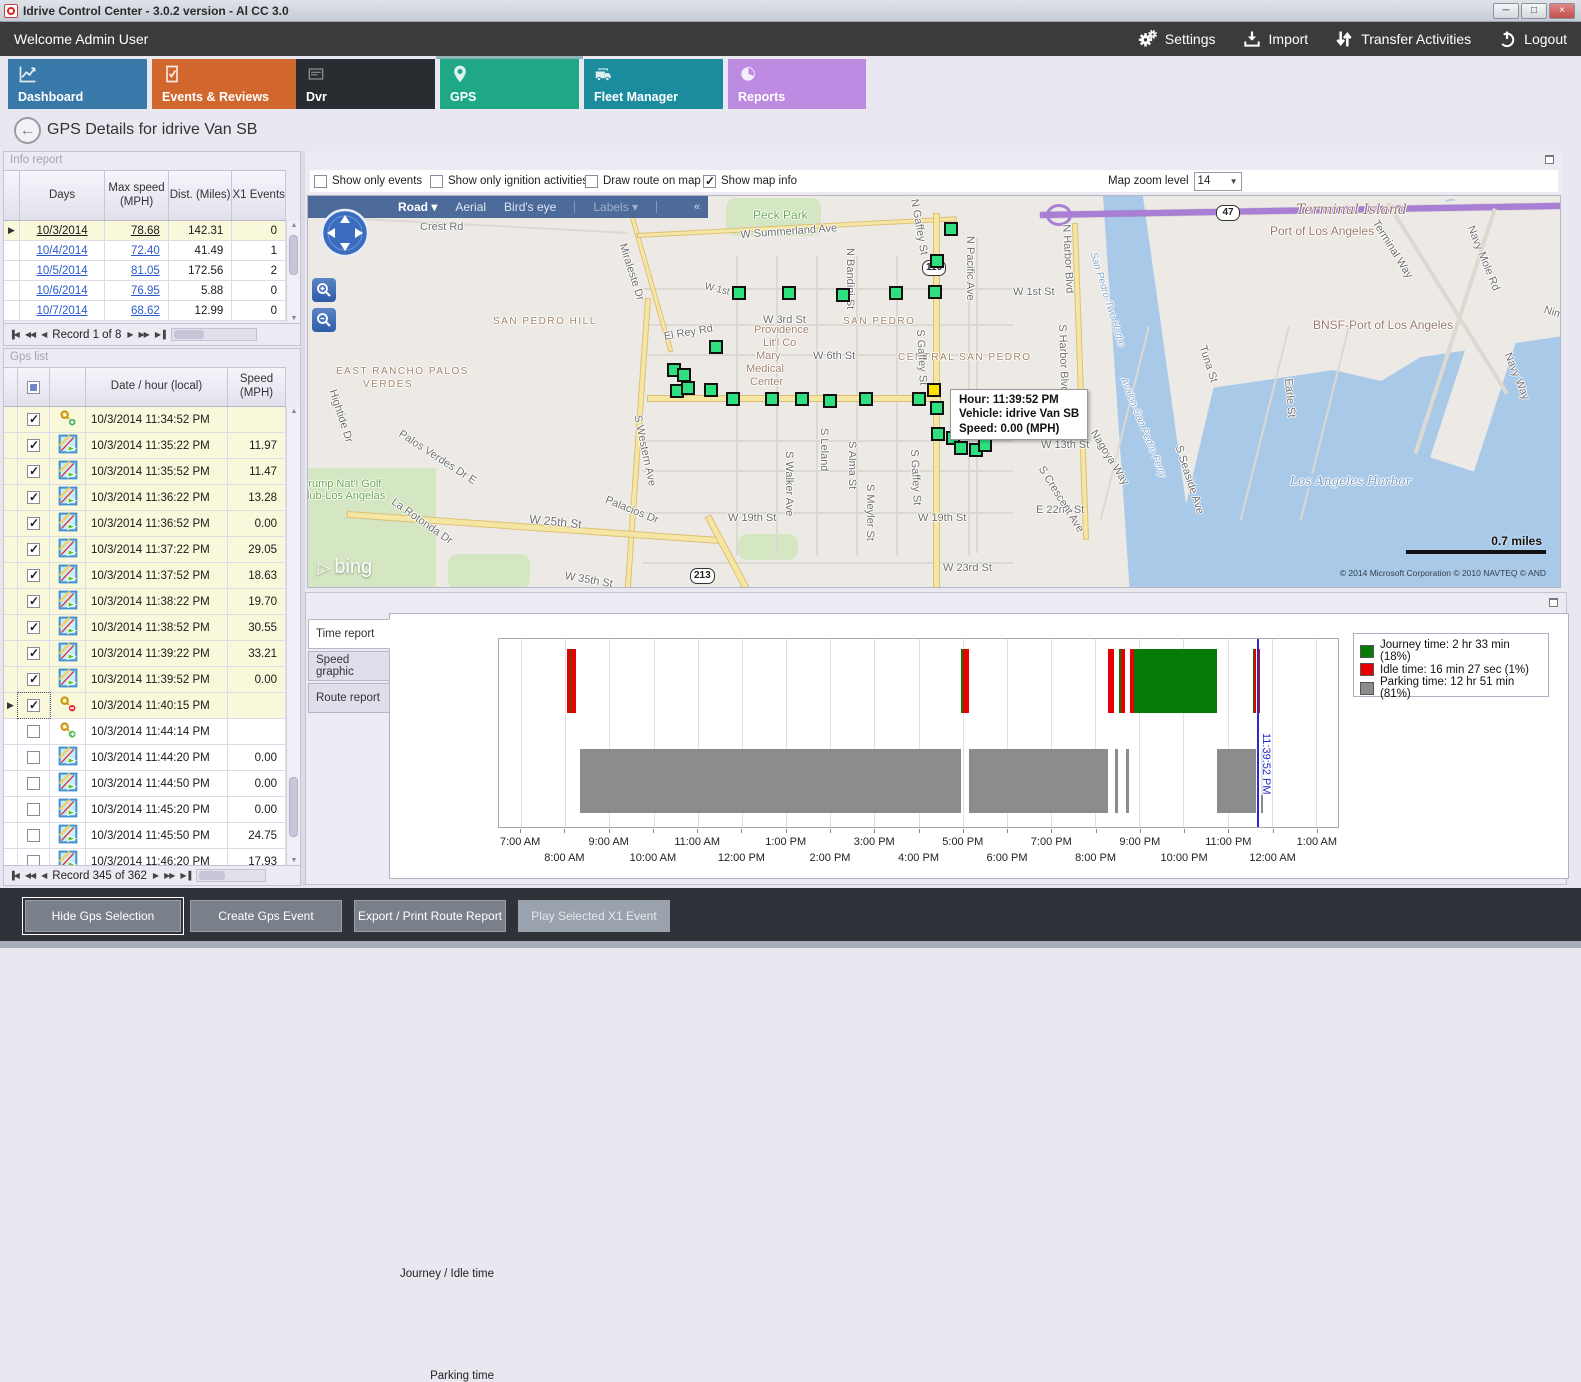 Image resolution: width=1581 pixels, height=1382 pixels. What do you see at coordinates (643, 181) in the screenshot?
I see `option-draw-route-on-map: Draw route on map` at bounding box center [643, 181].